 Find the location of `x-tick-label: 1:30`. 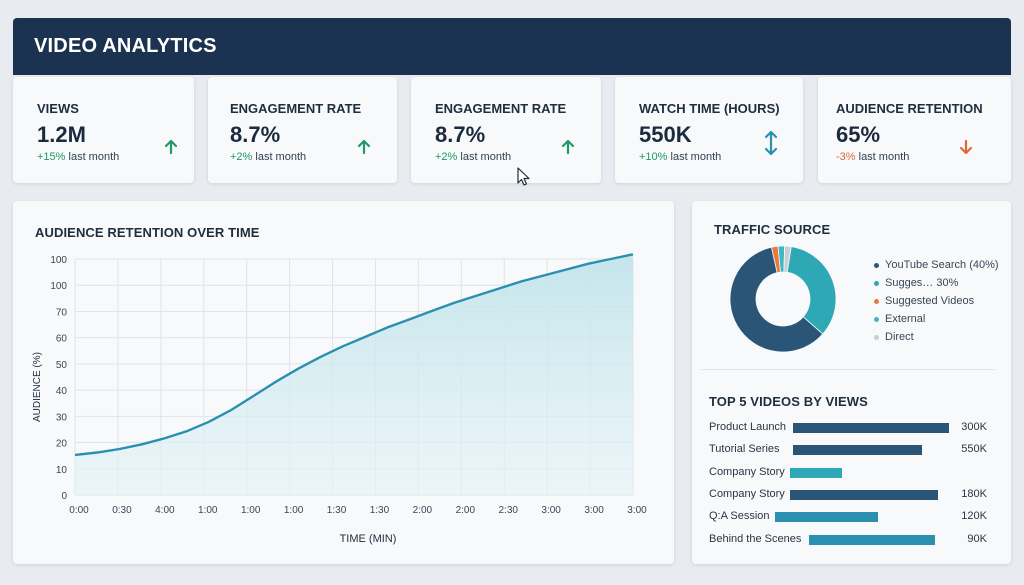

x-tick-label: 1:30 is located at coordinates (380, 510).